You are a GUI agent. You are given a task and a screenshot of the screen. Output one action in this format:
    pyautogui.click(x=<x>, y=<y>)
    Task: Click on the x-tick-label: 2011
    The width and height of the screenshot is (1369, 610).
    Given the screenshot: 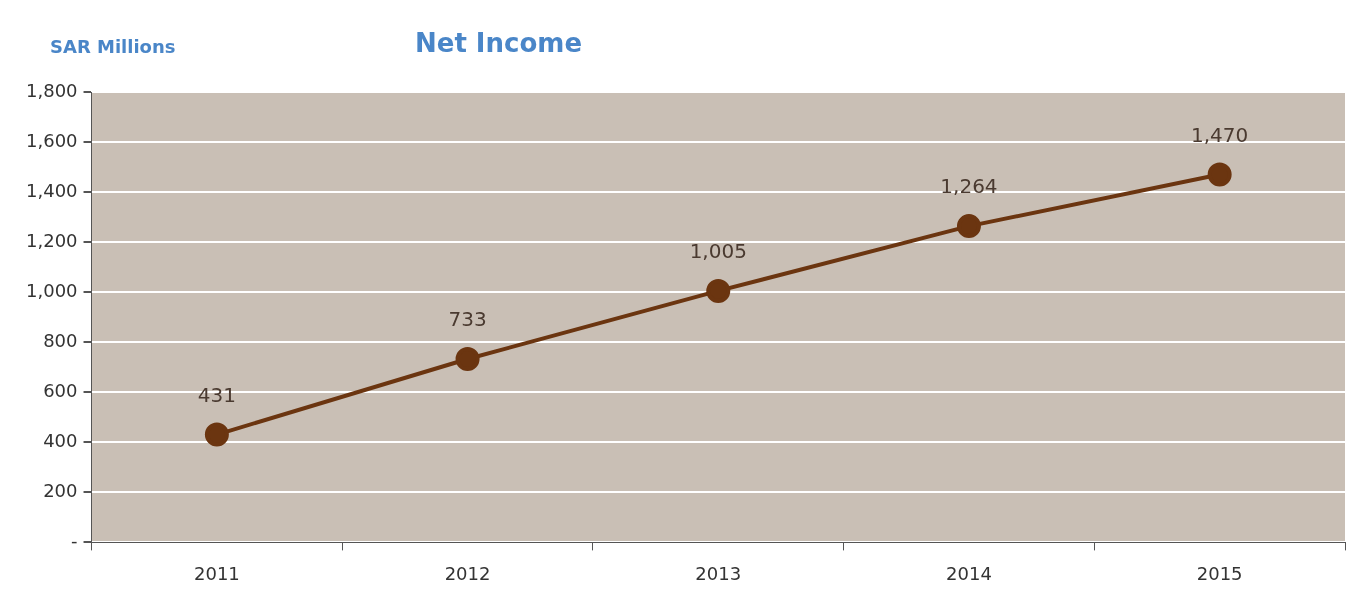 What is the action you would take?
    pyautogui.click(x=216, y=573)
    